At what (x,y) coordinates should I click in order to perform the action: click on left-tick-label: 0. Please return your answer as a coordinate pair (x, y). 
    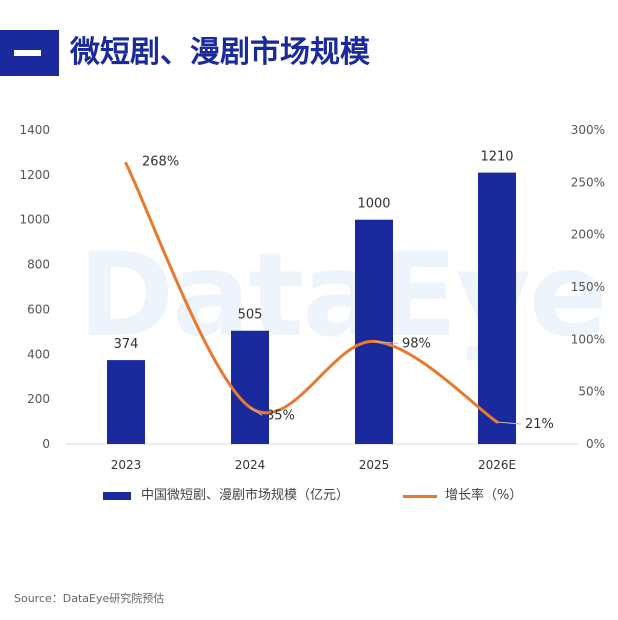
    Looking at the image, I should click on (46, 444).